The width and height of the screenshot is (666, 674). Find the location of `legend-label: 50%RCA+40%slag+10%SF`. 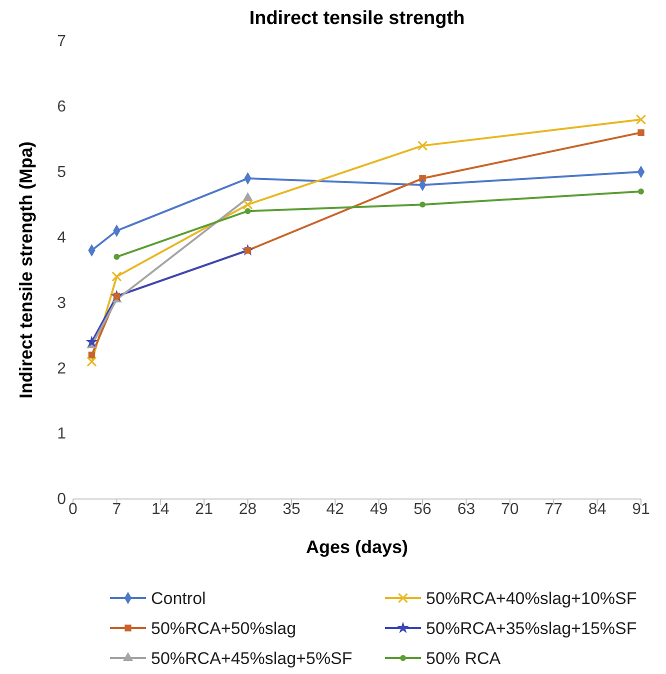

legend-label: 50%RCA+40%slag+10%SF is located at coordinates (531, 598).